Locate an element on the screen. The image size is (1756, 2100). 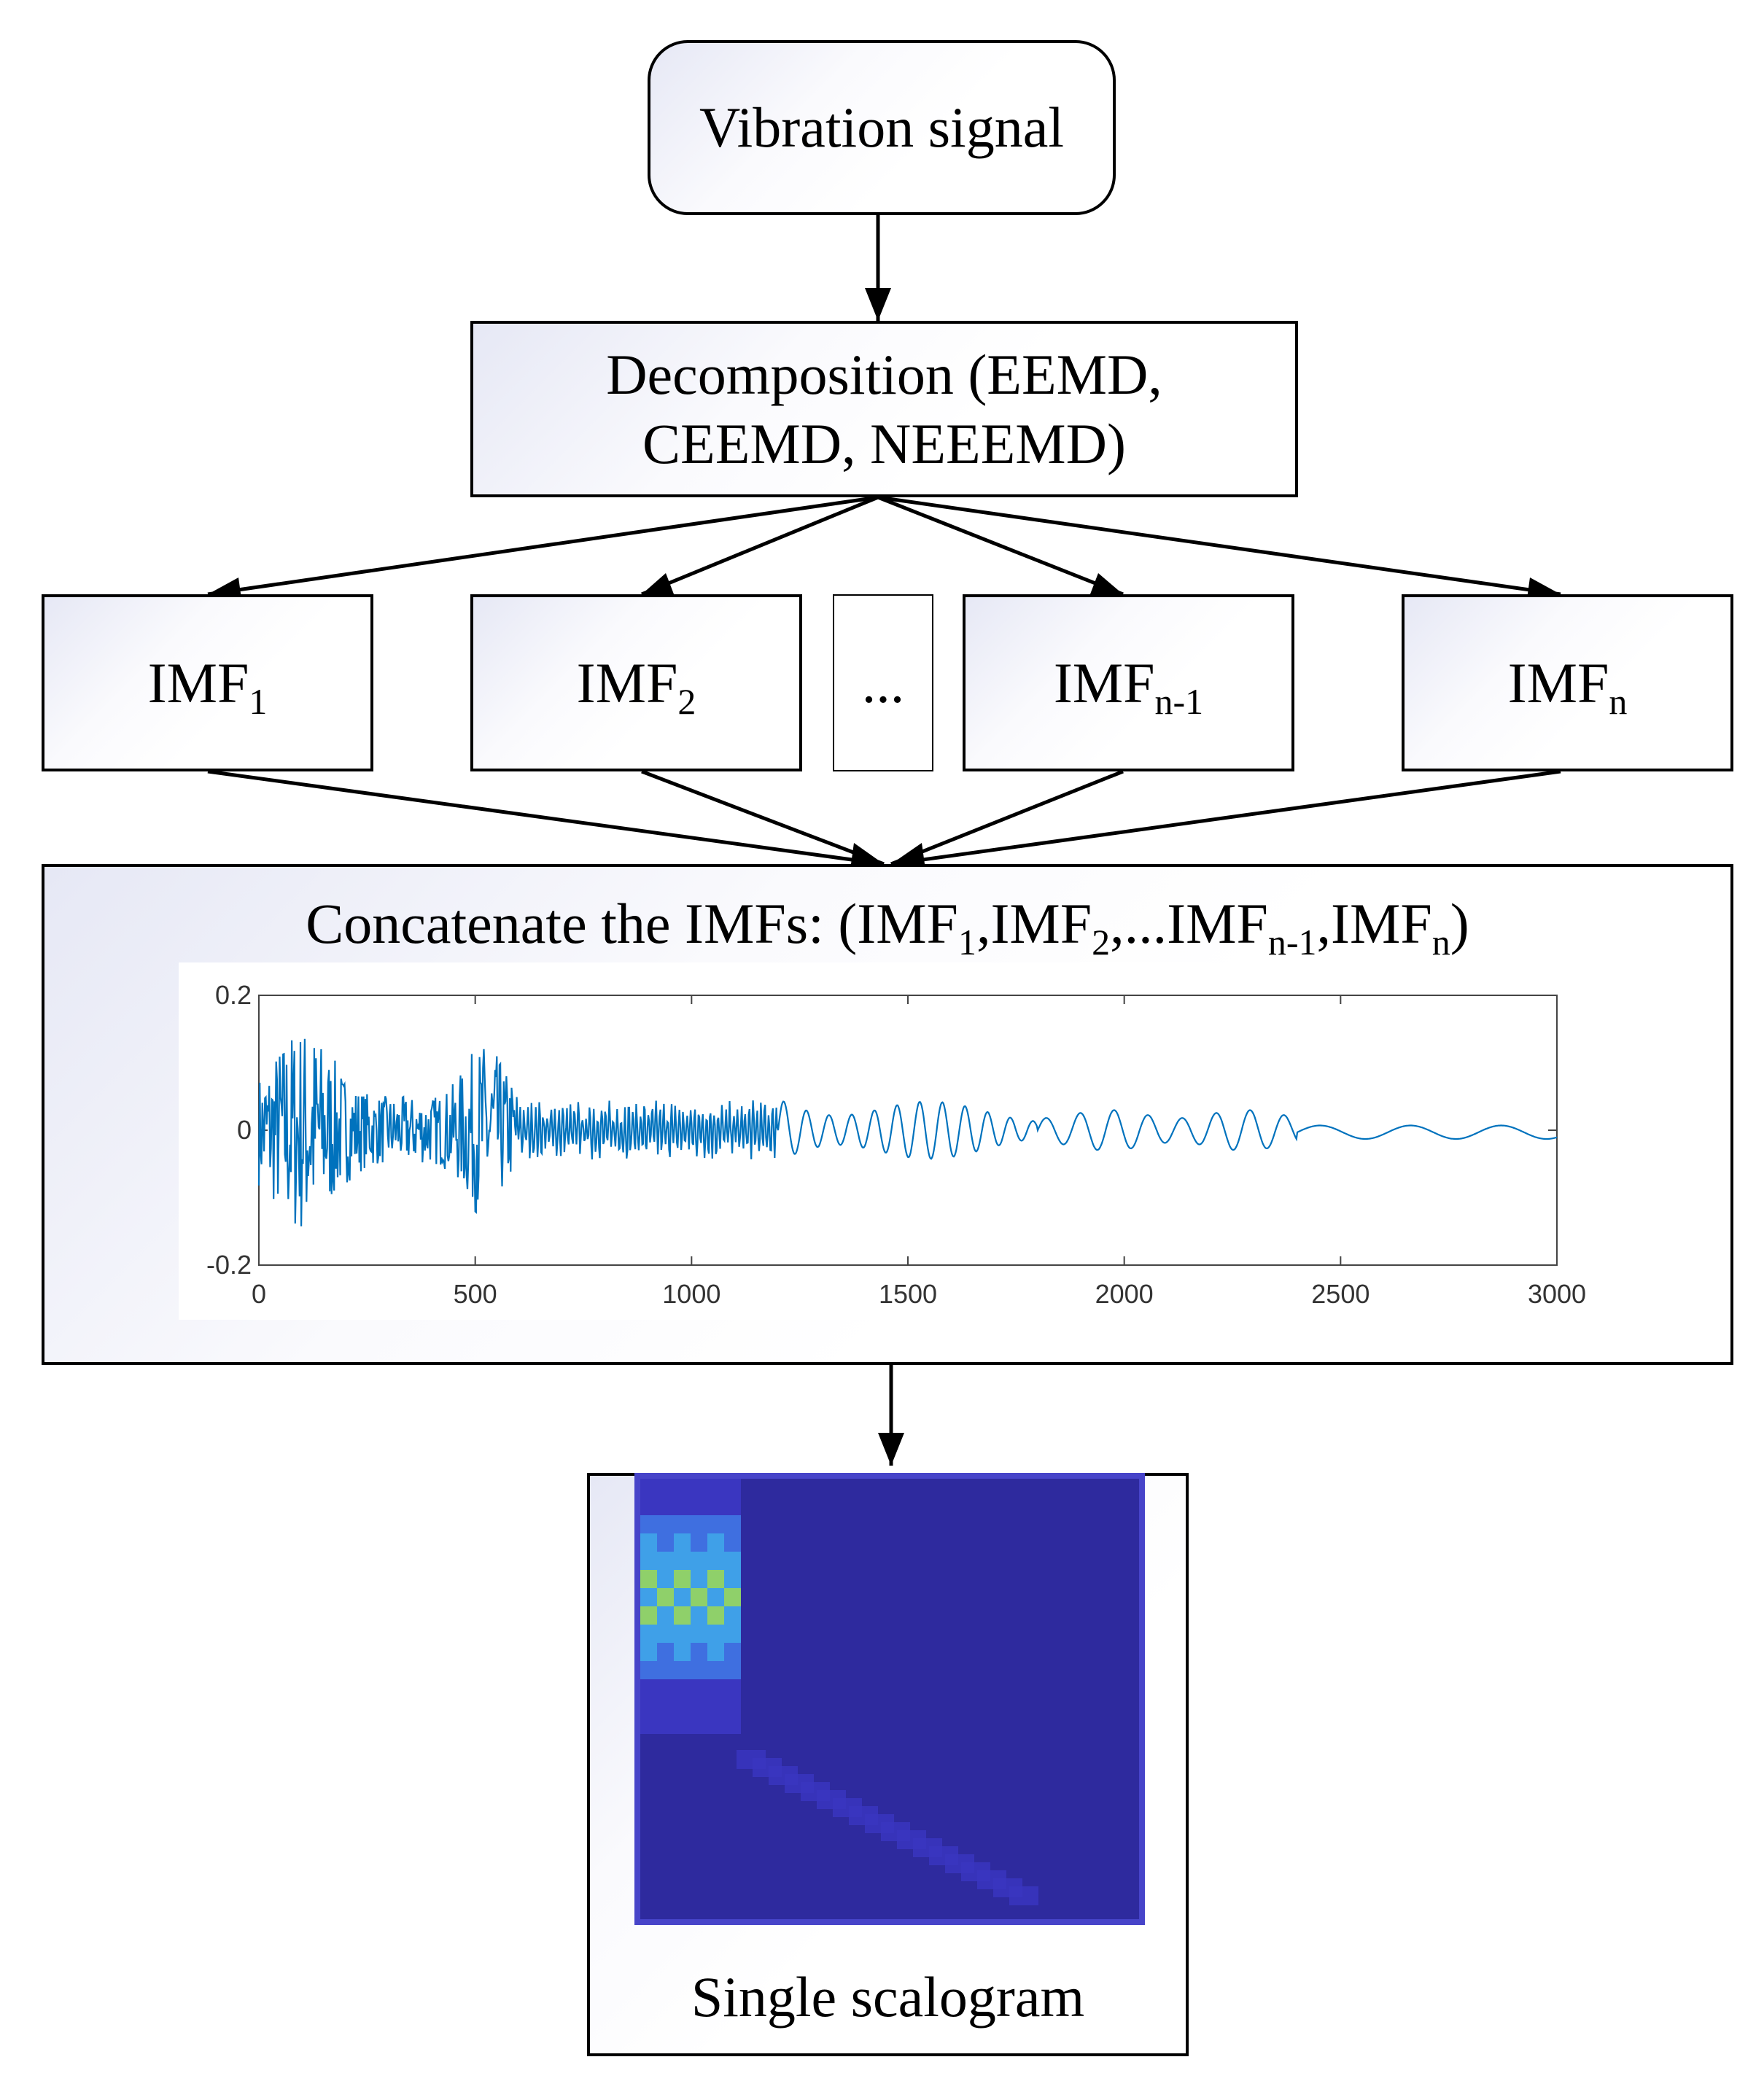
x-tick-label: 0 is located at coordinates (259, 1294).